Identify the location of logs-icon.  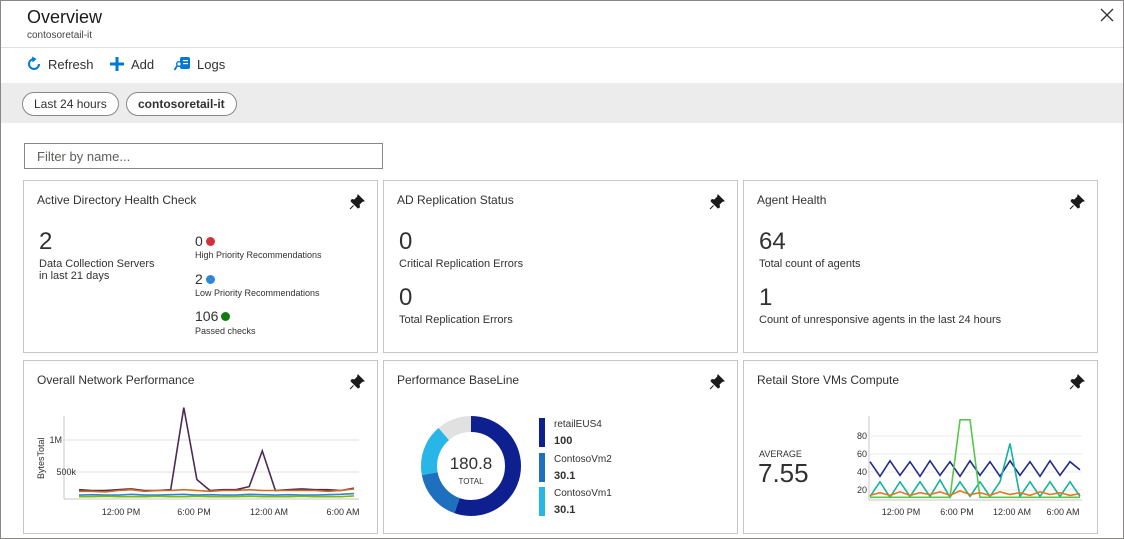
(182, 64).